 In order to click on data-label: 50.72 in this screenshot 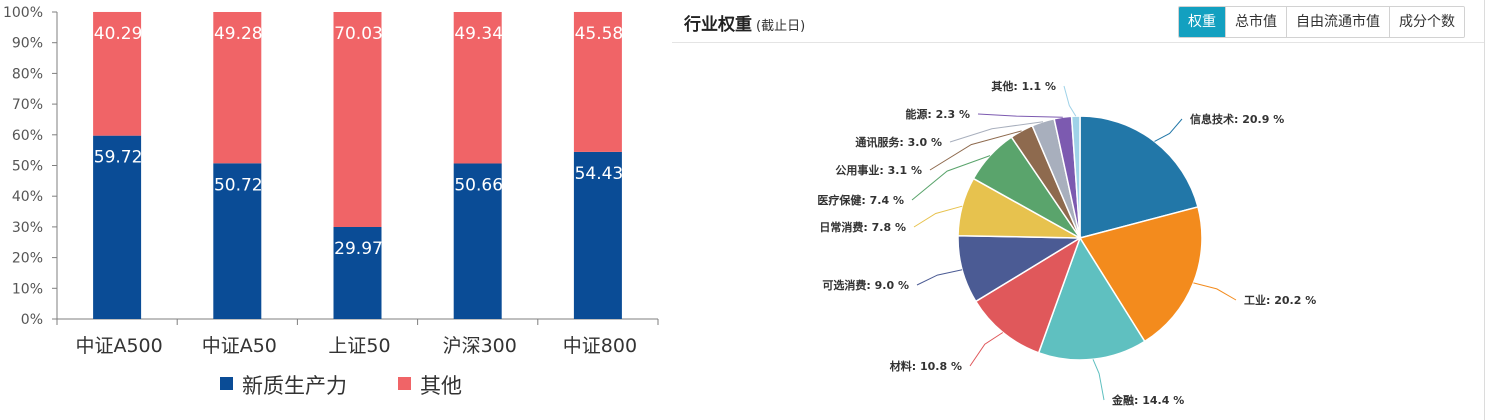, I will do `click(238, 185)`.